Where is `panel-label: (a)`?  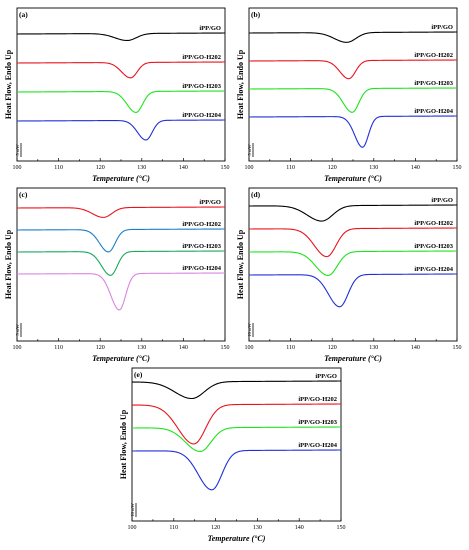
panel-label: (a) is located at coordinates (23, 14).